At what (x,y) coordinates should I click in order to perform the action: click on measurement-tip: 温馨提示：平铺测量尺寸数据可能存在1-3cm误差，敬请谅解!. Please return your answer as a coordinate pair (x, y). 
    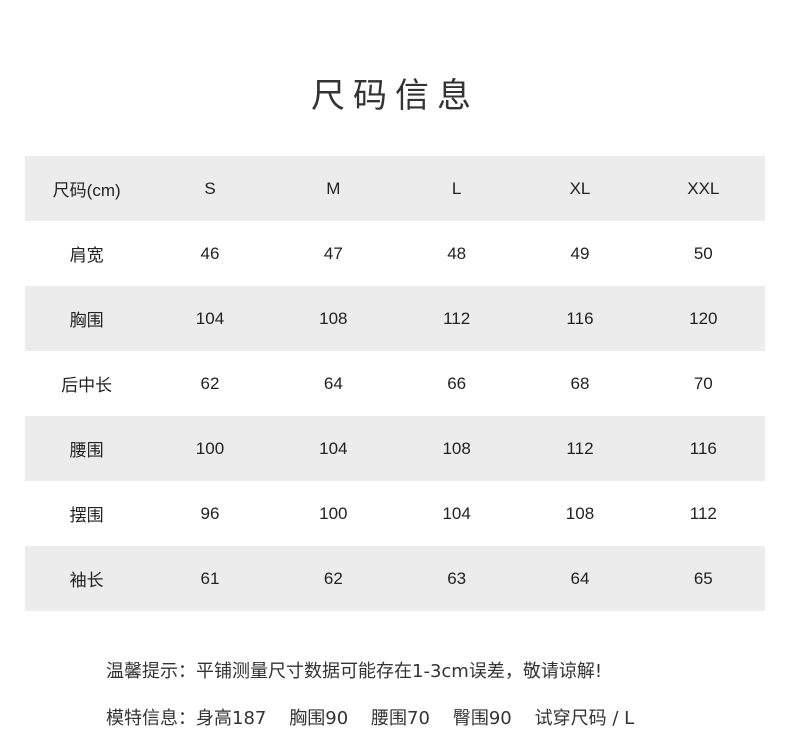
    Looking at the image, I should click on (354, 671).